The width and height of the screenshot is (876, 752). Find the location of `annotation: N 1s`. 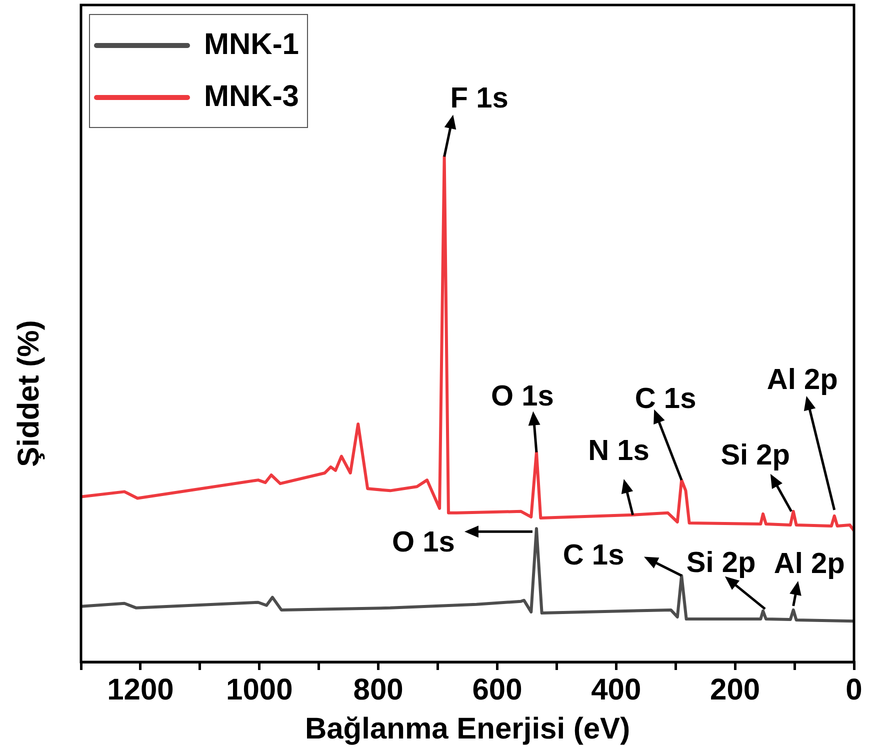

annotation: N 1s is located at coordinates (619, 450).